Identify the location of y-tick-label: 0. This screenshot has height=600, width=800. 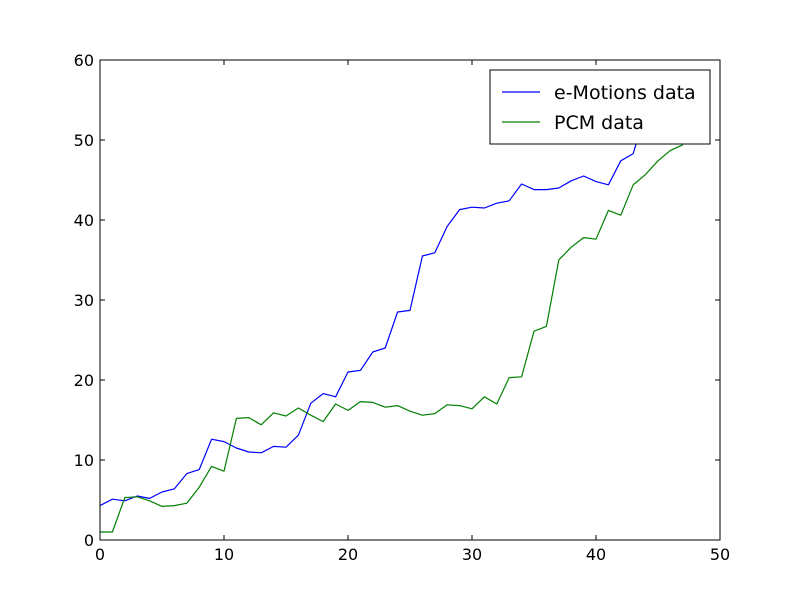
(89, 540).